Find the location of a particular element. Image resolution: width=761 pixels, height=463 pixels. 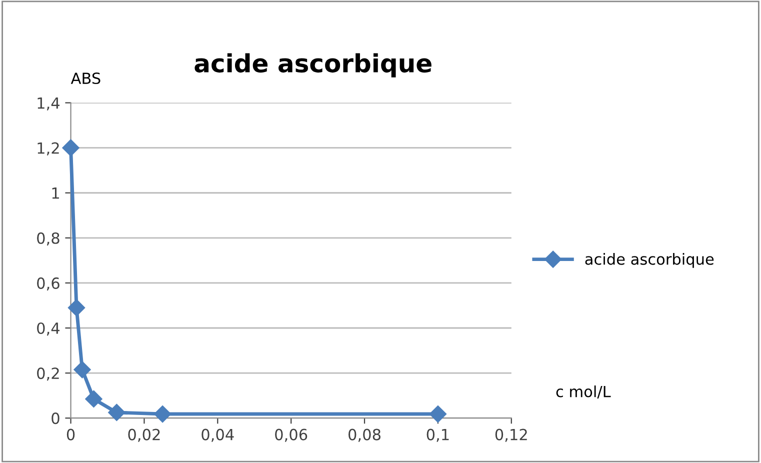

y-tick-label: 1,4 is located at coordinates (49, 103).